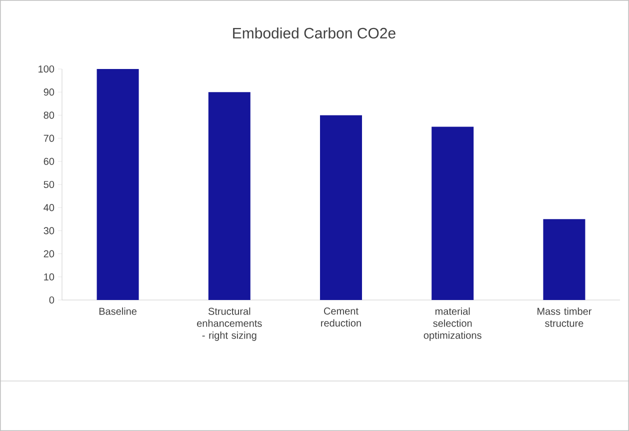 The height and width of the screenshot is (431, 629). I want to click on y-tick-label: 100, so click(46, 69).